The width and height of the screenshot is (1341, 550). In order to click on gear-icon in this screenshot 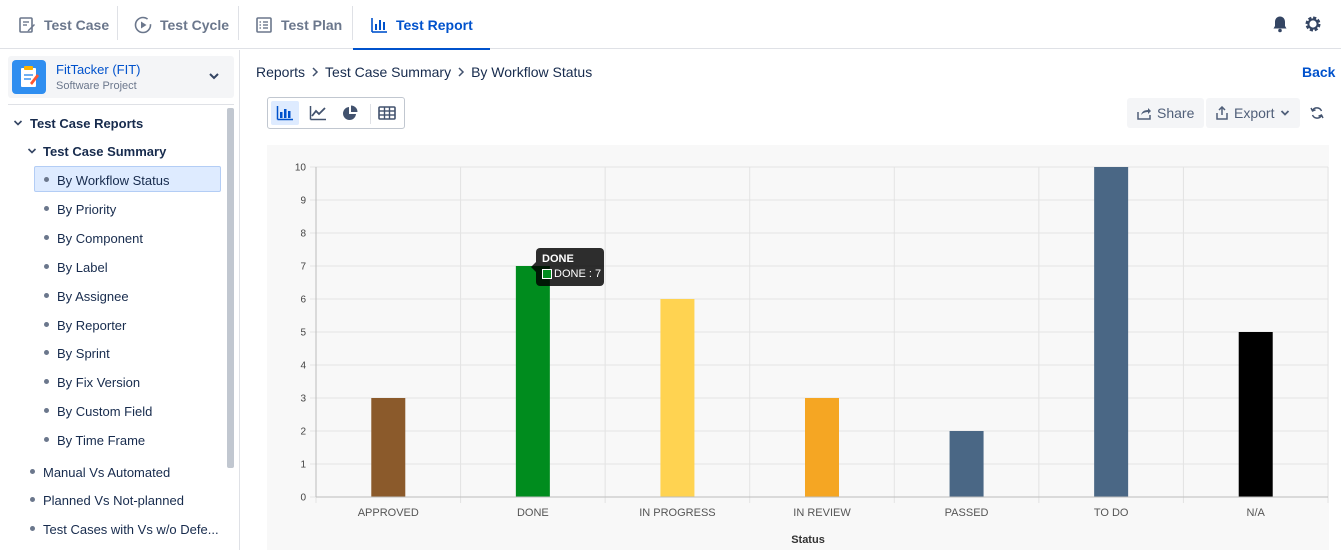, I will do `click(1313, 24)`.